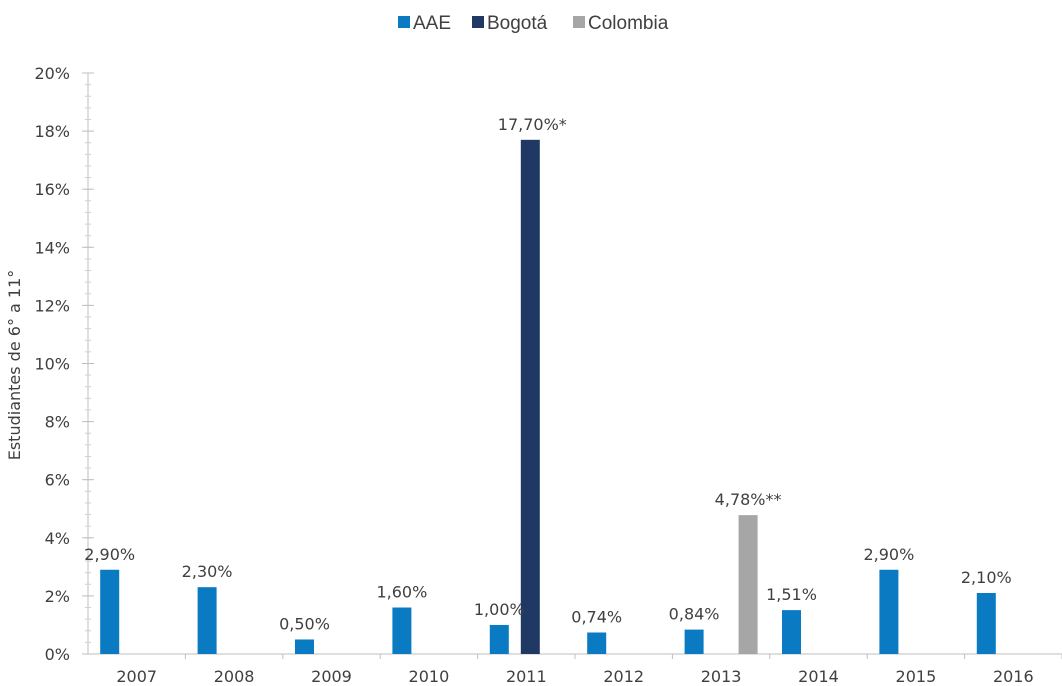 This screenshot has height=686, width=1062. What do you see at coordinates (52, 364) in the screenshot?
I see `y-tick-label: 10%` at bounding box center [52, 364].